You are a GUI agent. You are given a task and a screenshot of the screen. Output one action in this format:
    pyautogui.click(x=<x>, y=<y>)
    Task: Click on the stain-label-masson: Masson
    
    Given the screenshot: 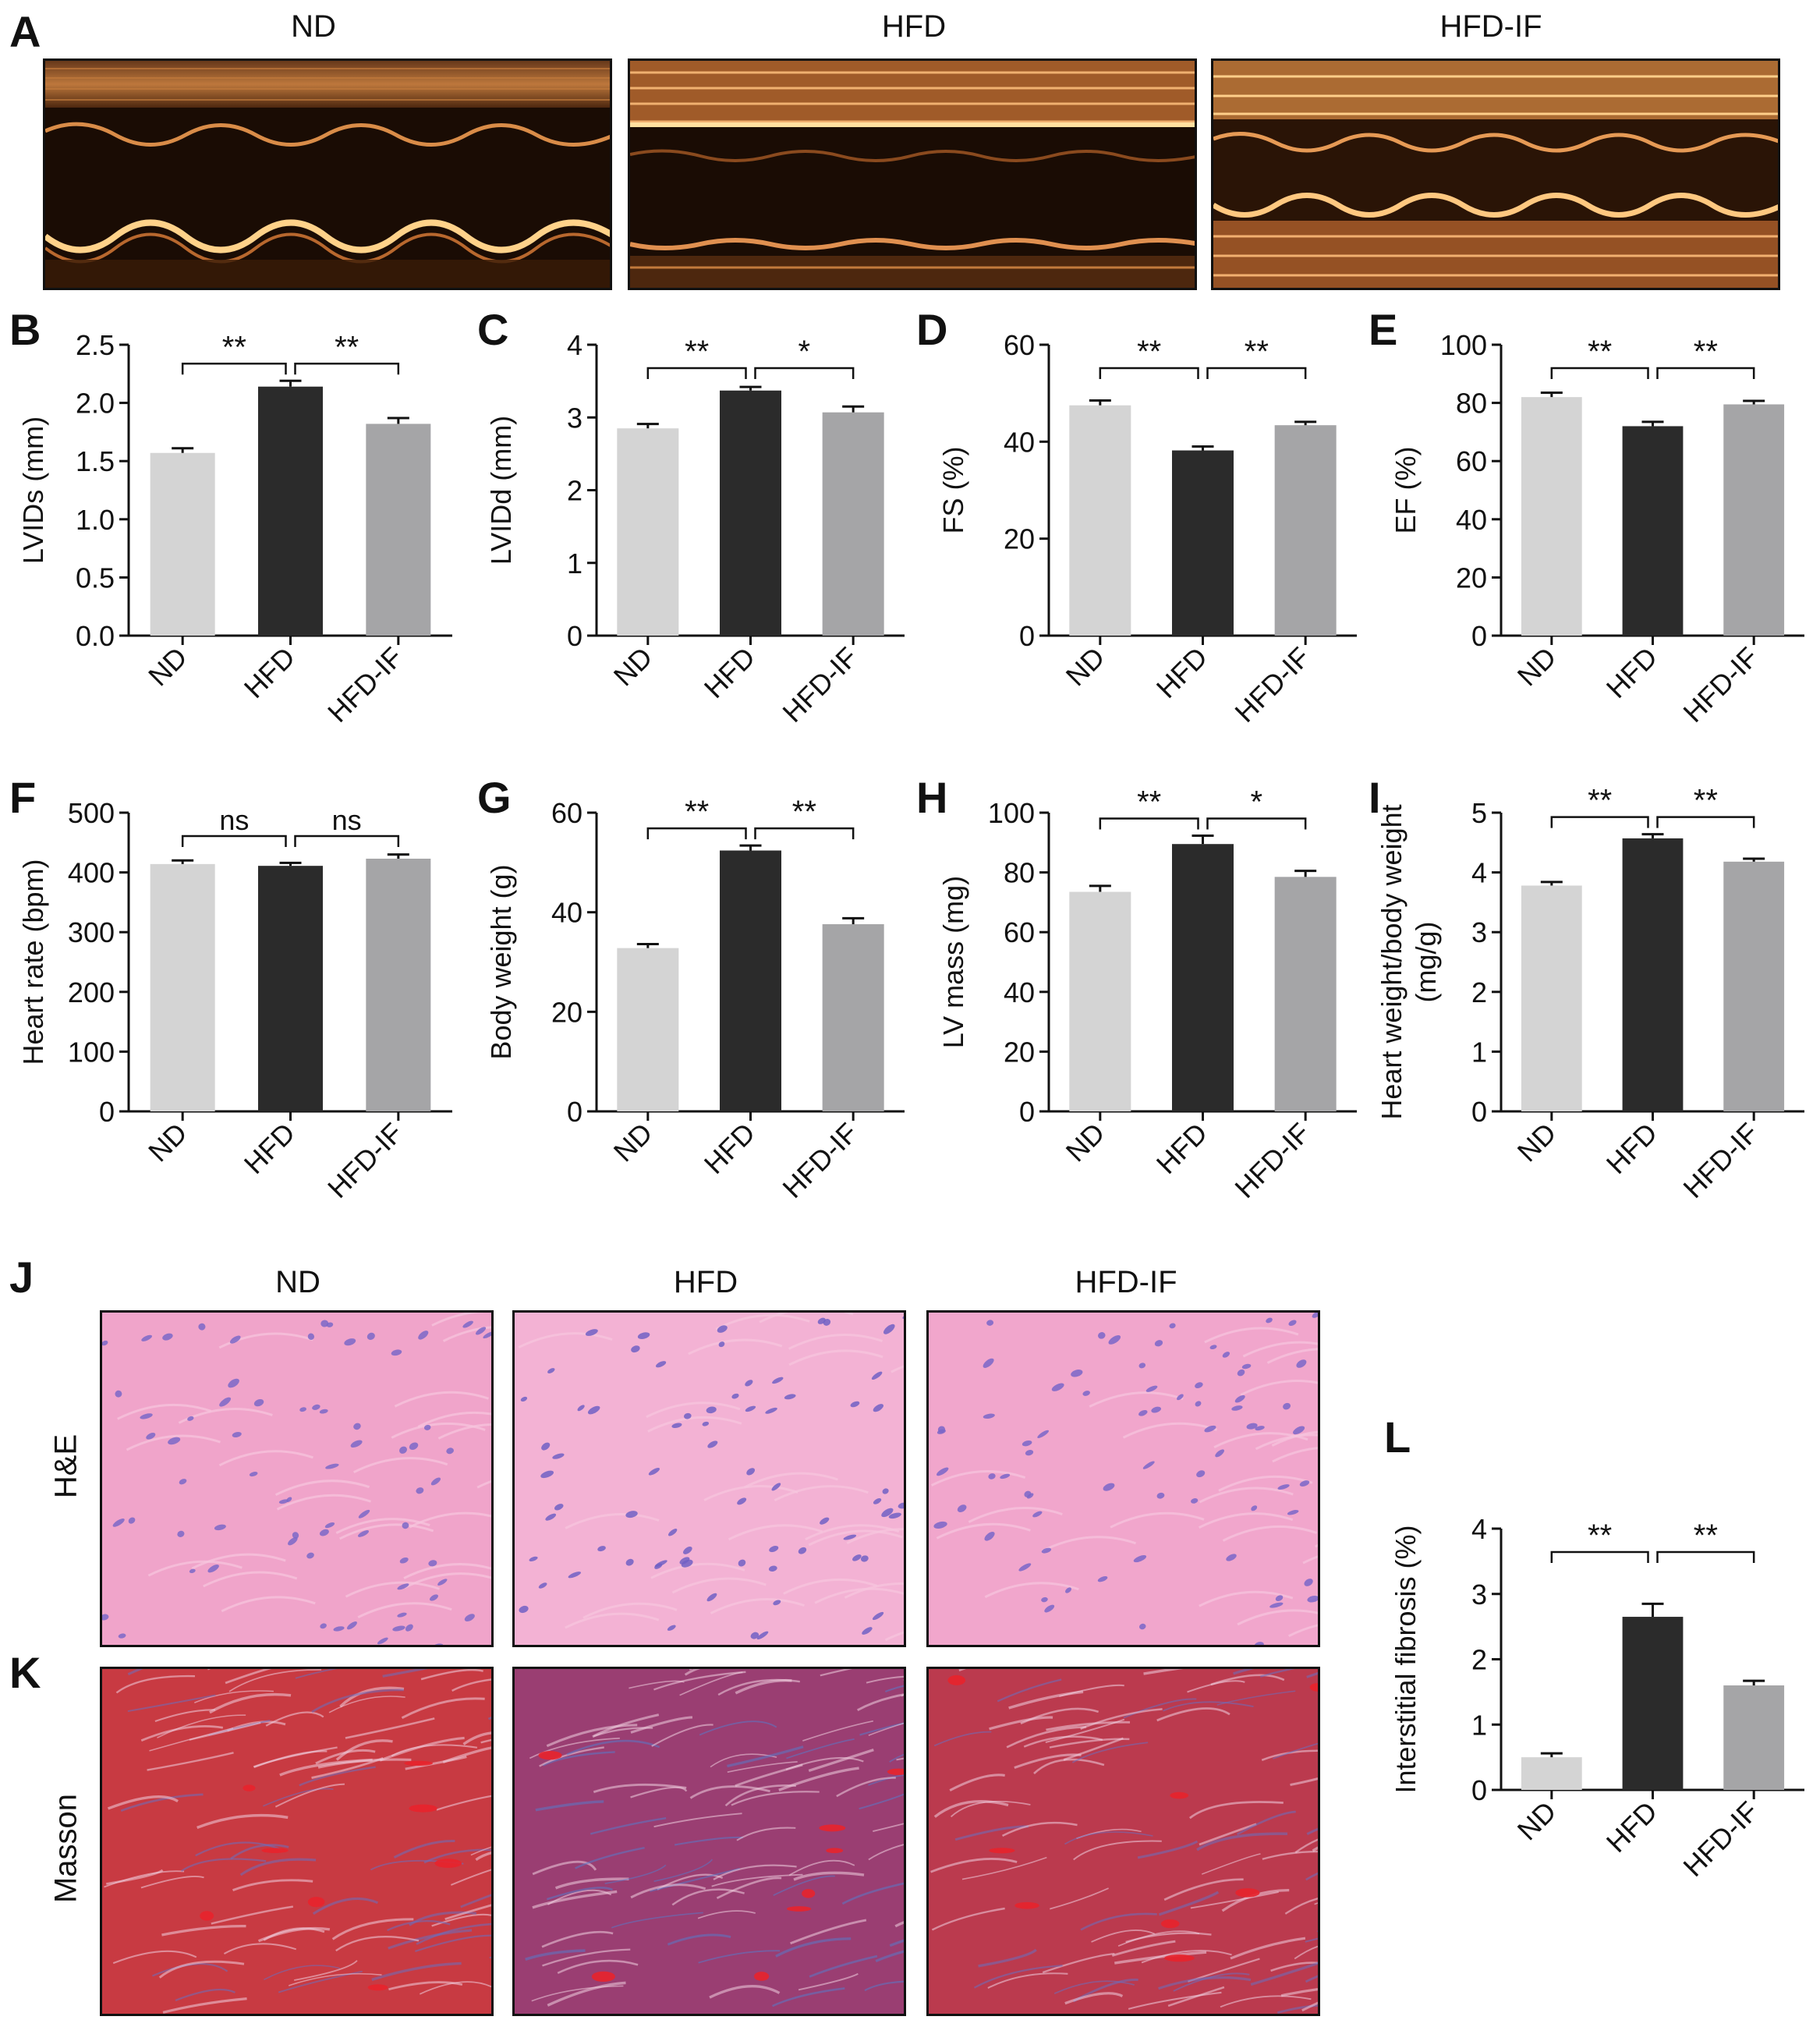 What is the action you would take?
    pyautogui.click(x=65, y=1848)
    